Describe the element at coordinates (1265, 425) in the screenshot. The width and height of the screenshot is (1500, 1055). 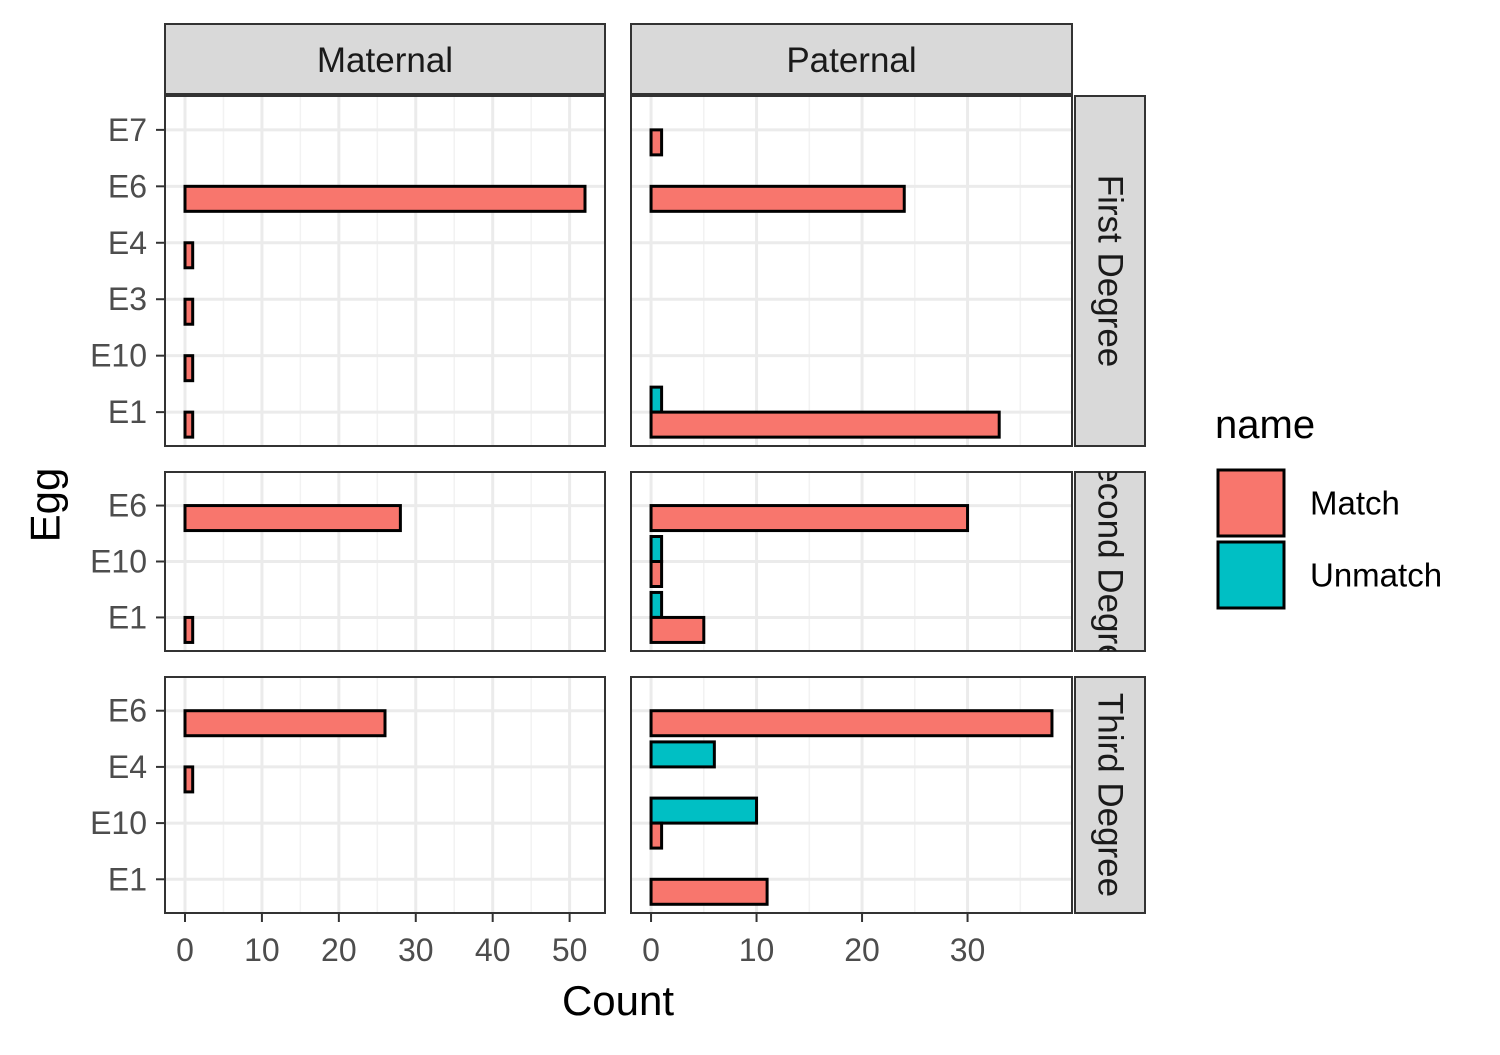
I see `legend-title: name` at that location.